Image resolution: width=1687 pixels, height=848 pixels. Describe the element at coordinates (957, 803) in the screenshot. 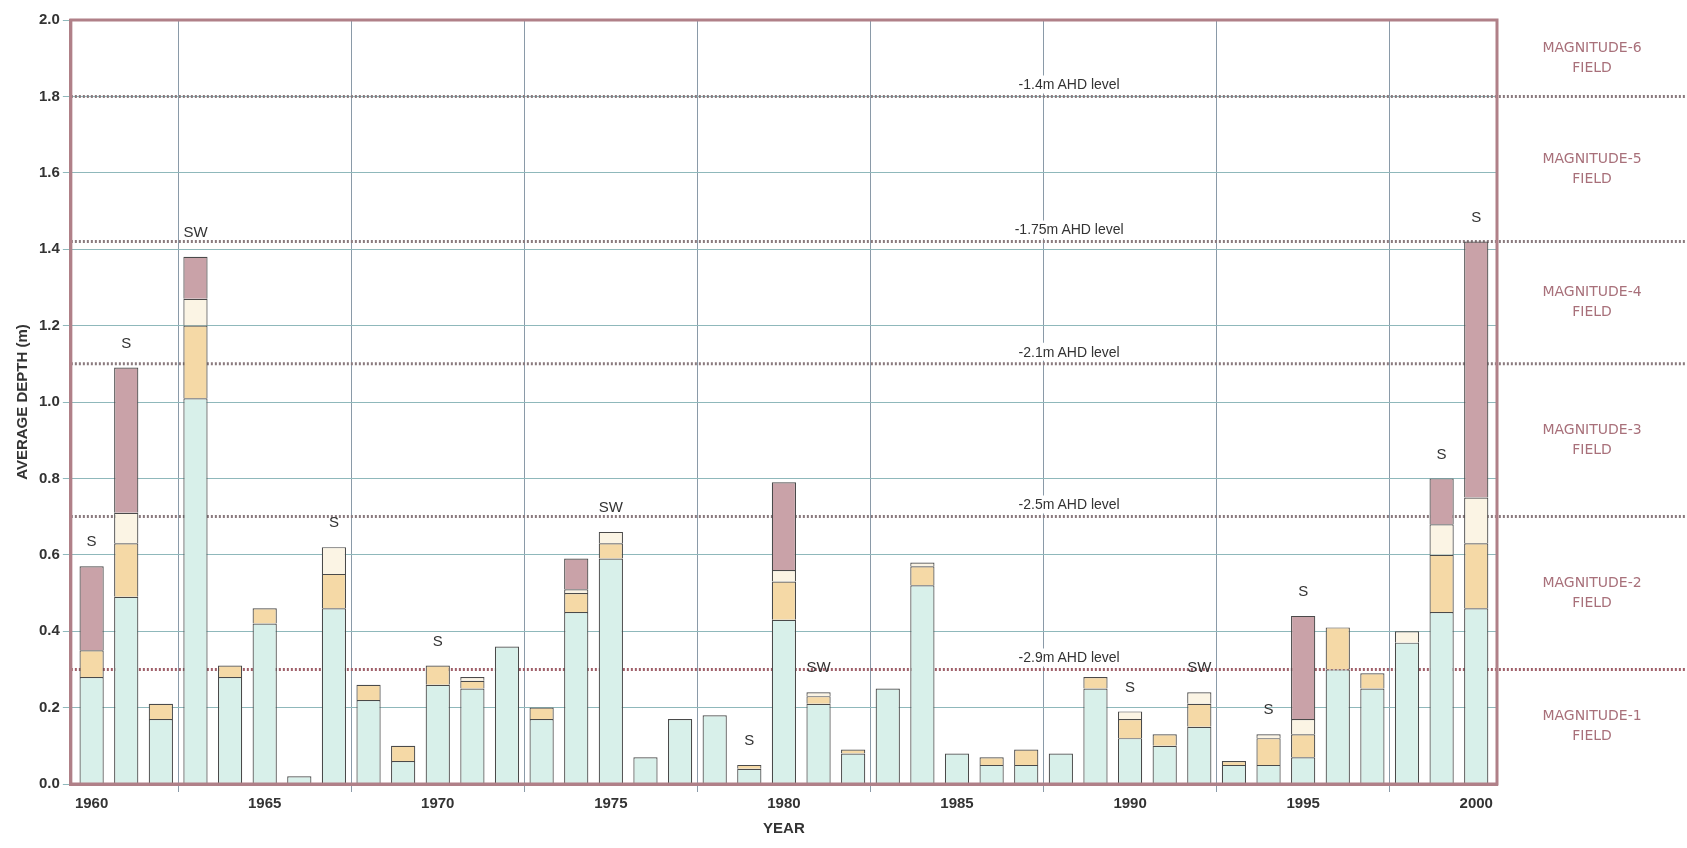

I see `x-tick-label: 1985` at that location.